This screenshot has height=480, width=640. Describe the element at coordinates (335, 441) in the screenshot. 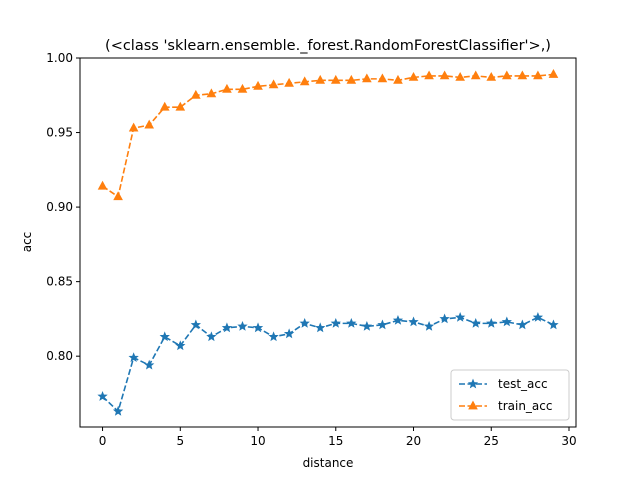

I see `x-tick-label: 15` at that location.